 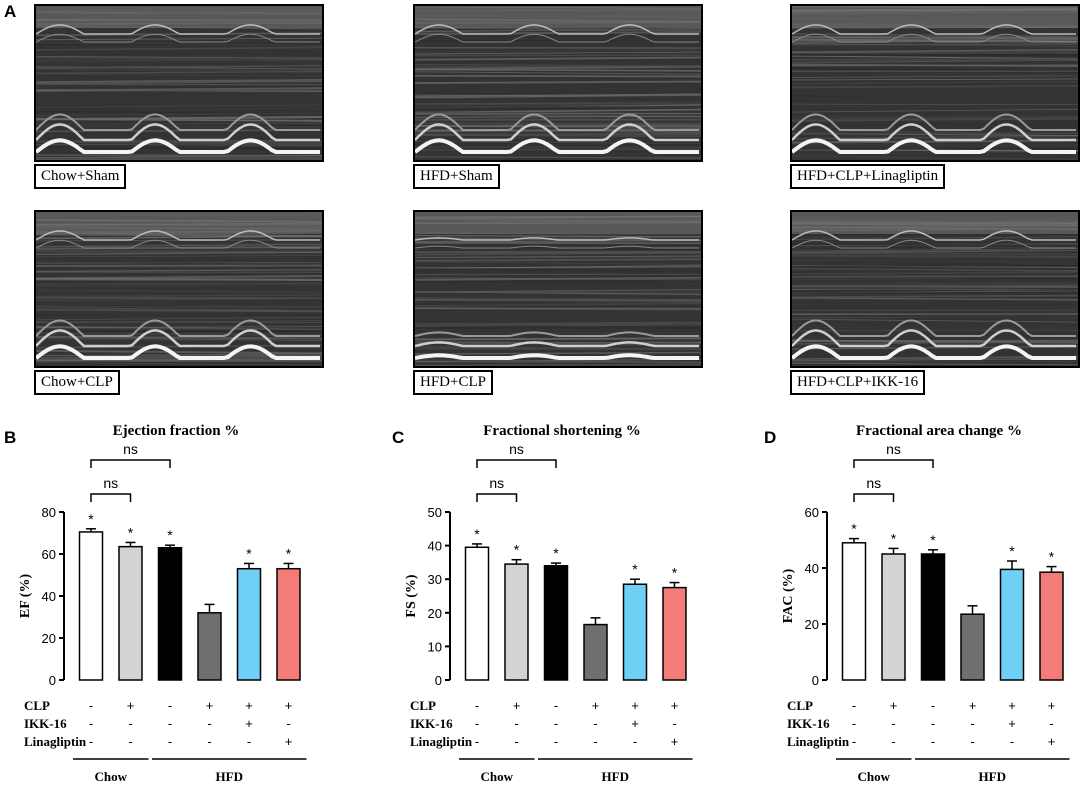 I want to click on y-tick-label: 80, so click(x=49, y=512).